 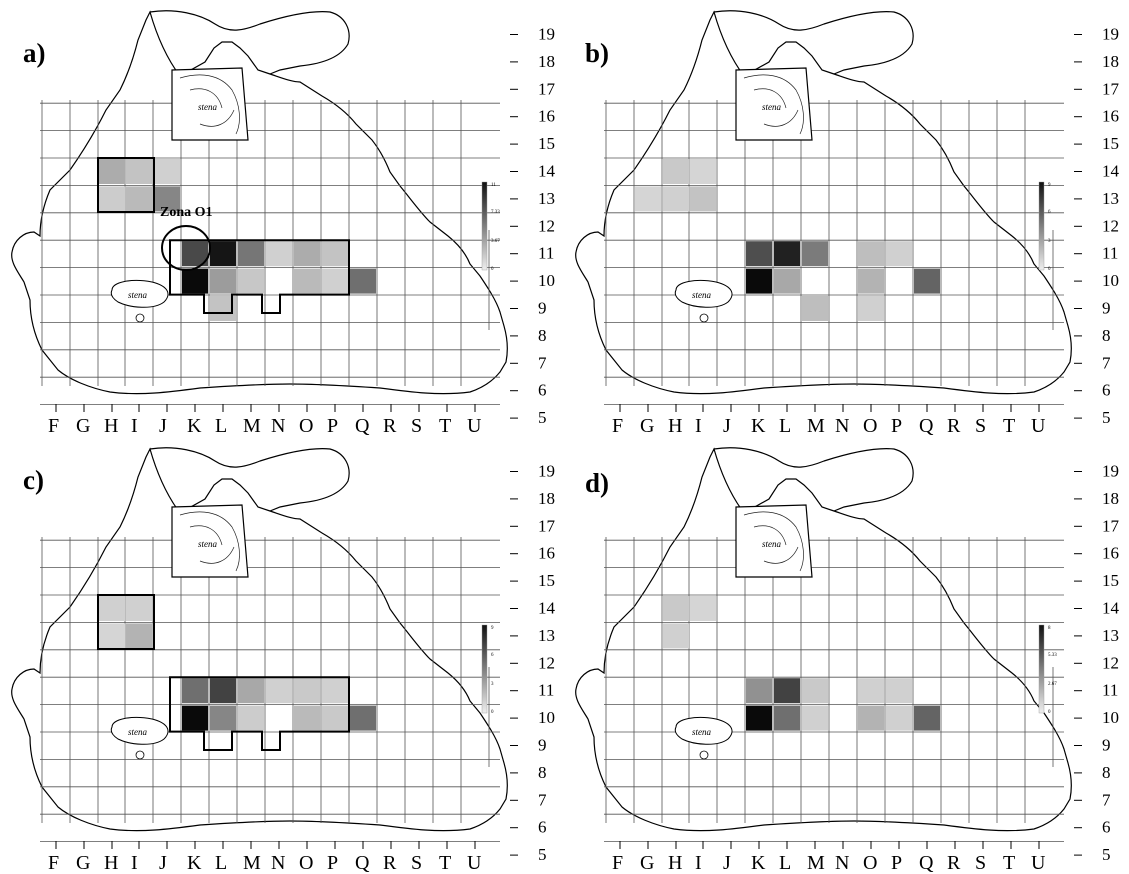 I want to click on stena-feature-lower: stena, so click(x=703, y=738).